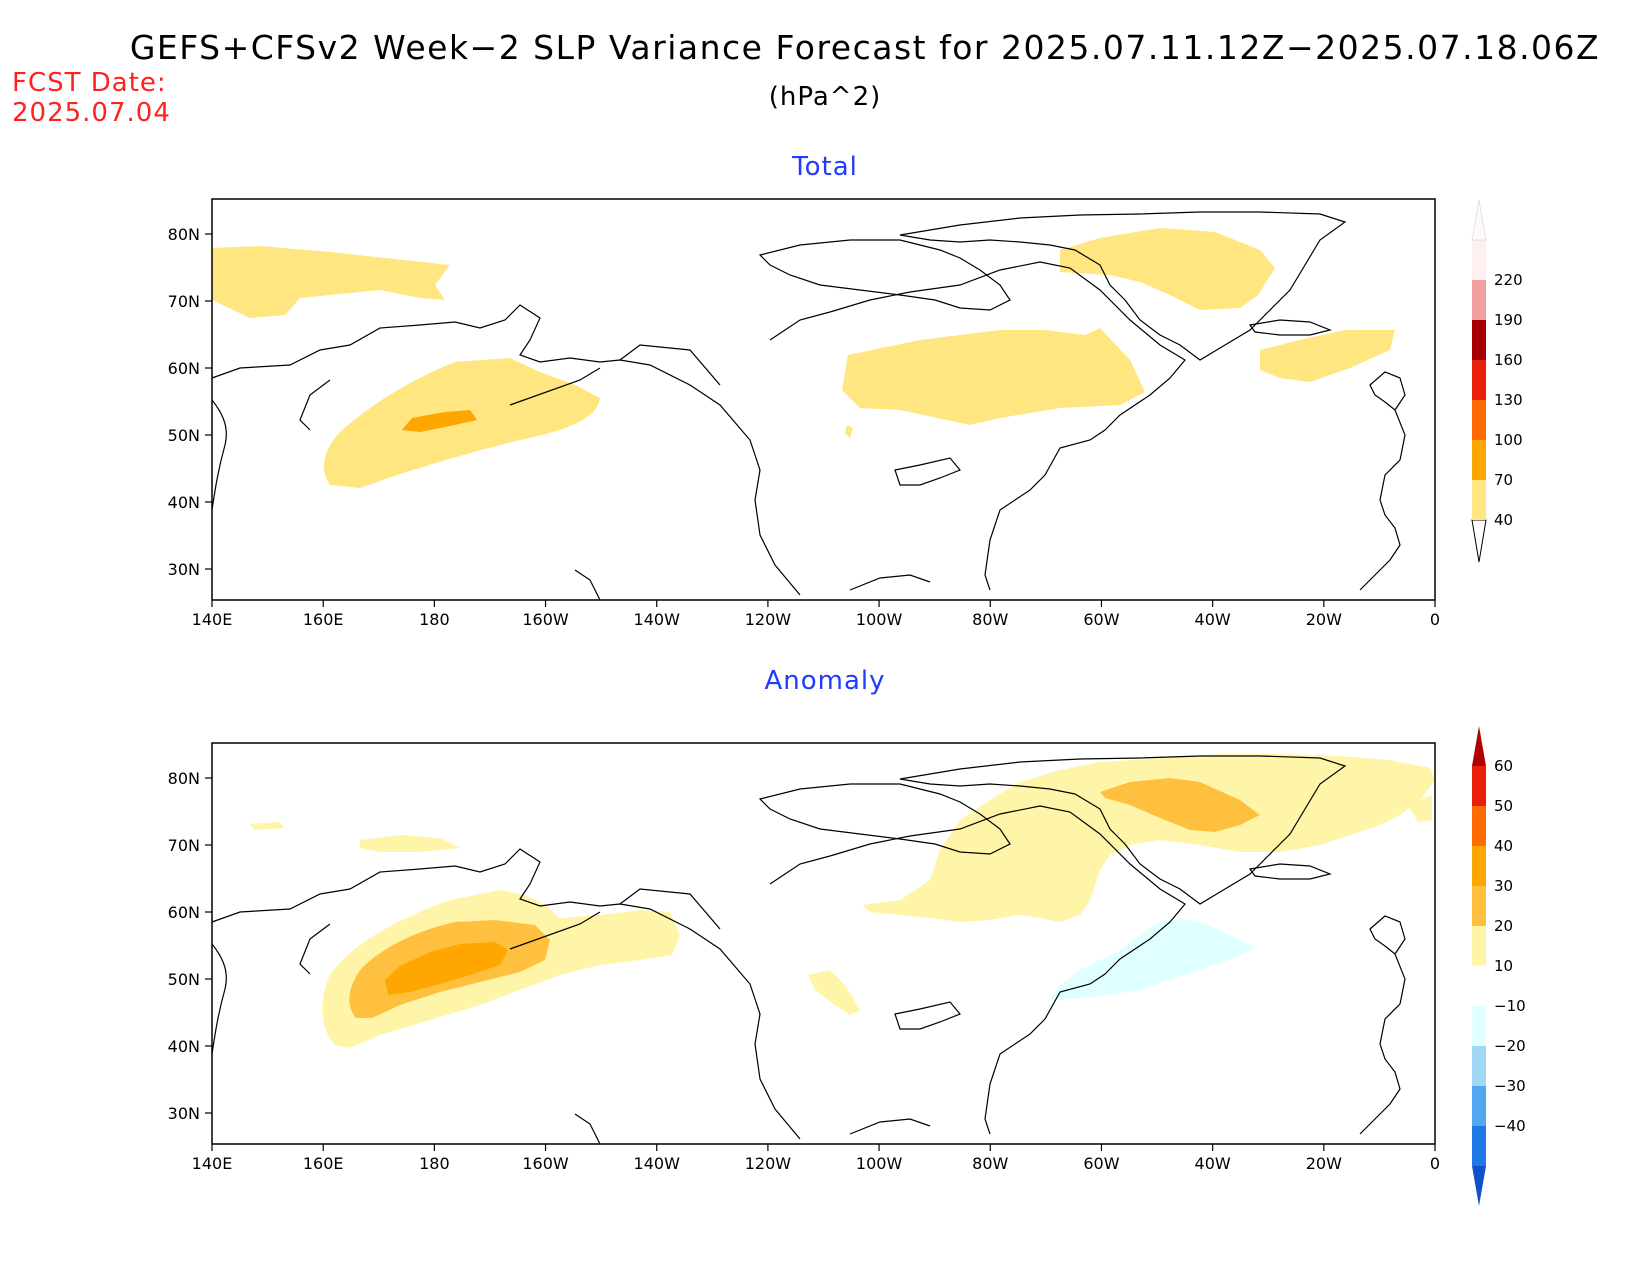 The image size is (1650, 1275). I want to click on total-colorbar-label: 130, so click(1508, 400).